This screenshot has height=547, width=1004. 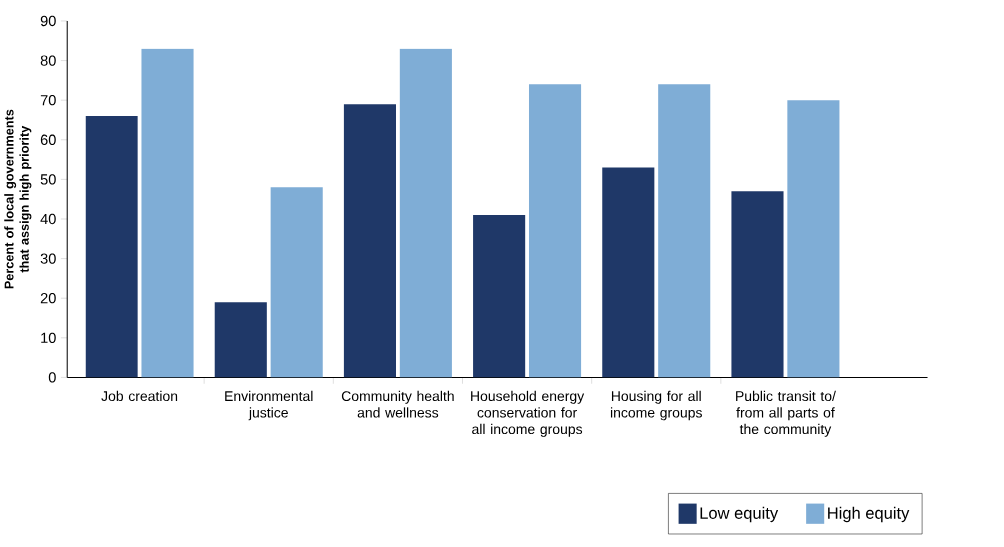 I want to click on x-tick-label: Job creation, so click(x=139, y=396).